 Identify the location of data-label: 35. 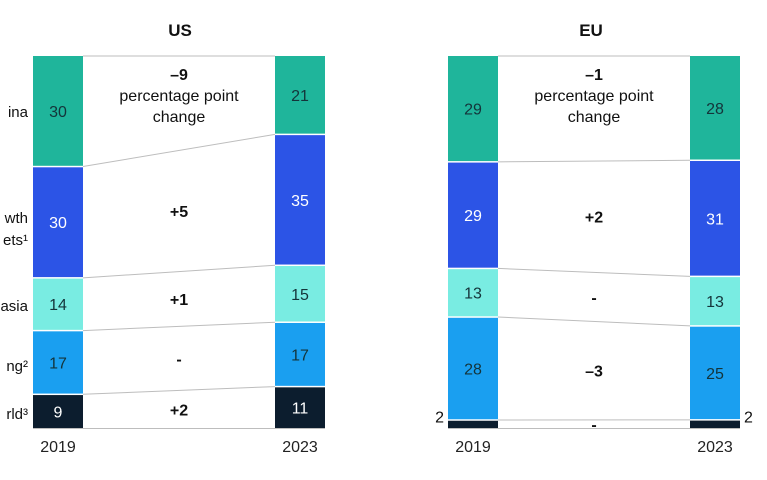
(300, 201).